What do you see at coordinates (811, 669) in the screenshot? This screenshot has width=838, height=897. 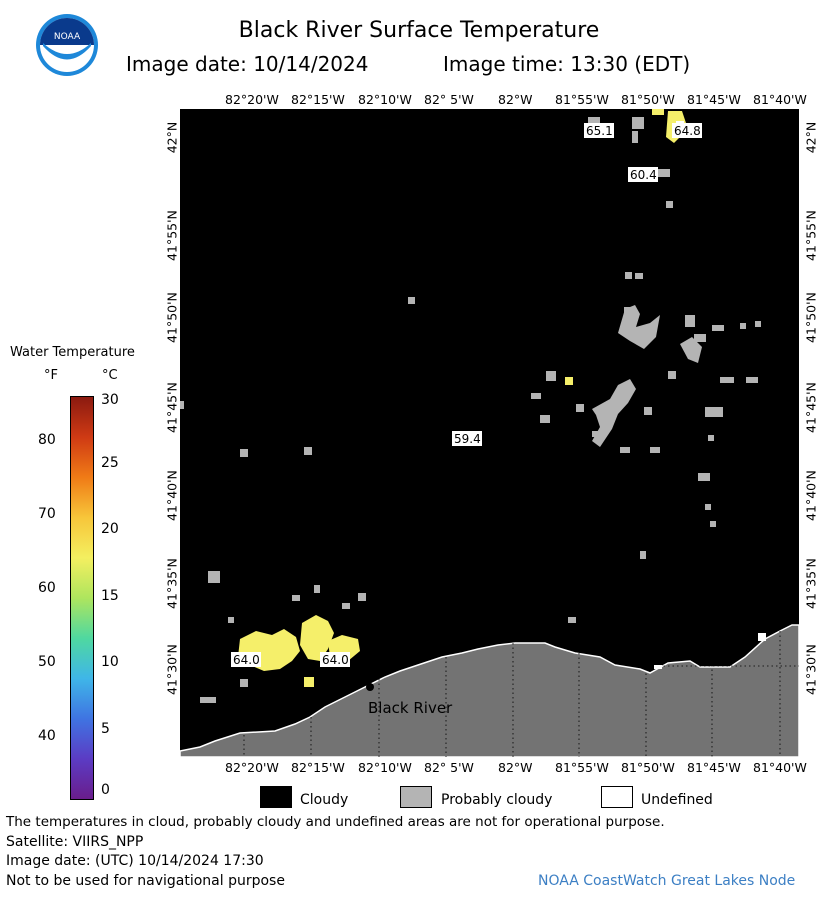 I see `lat-label-right: 41°30'N` at bounding box center [811, 669].